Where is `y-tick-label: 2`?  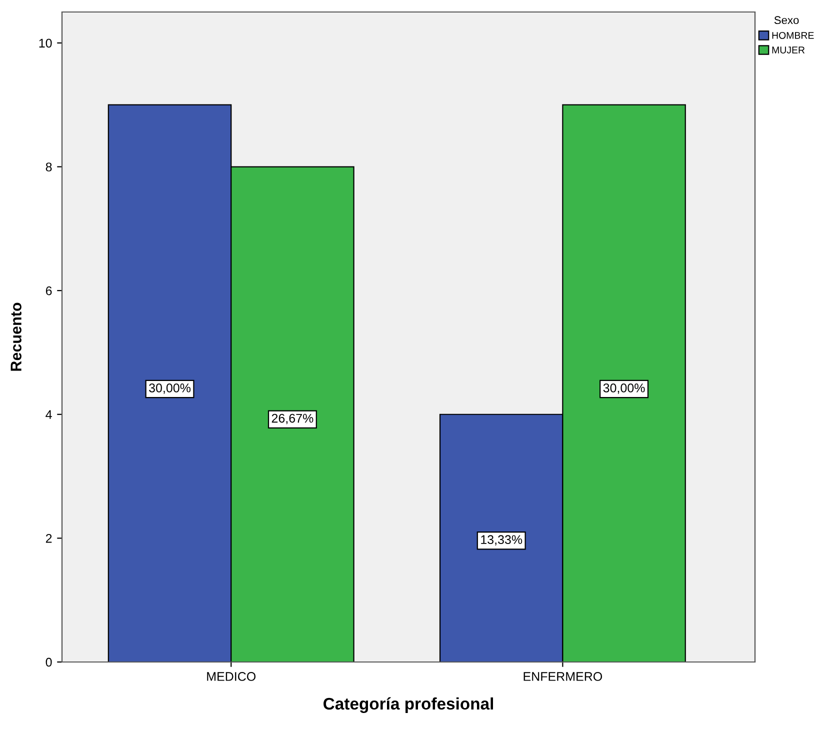 y-tick-label: 2 is located at coordinates (49, 538).